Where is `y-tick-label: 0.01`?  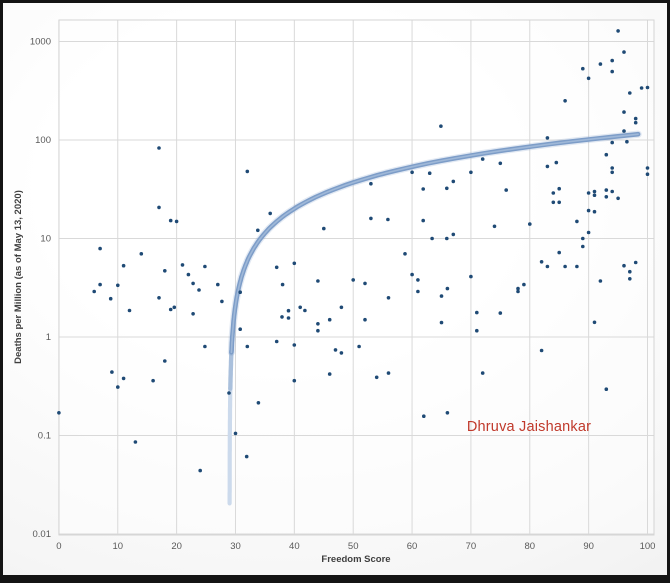 y-tick-label: 0.01 is located at coordinates (42, 534).